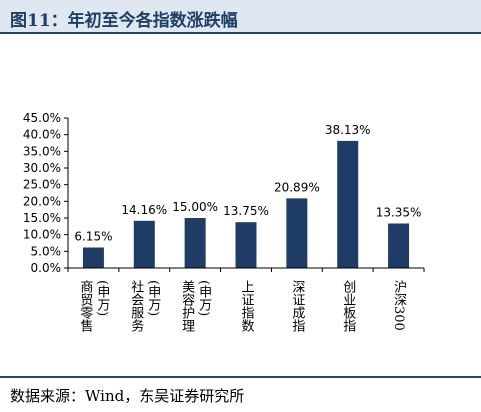  What do you see at coordinates (246, 211) in the screenshot?
I see `data-label: 13.75%` at bounding box center [246, 211].